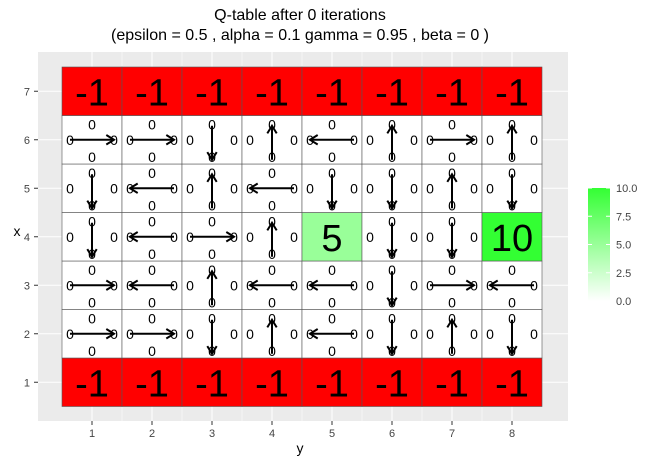 This screenshot has width=656, height=463. I want to click on x-tick-label: 2, so click(152, 434).